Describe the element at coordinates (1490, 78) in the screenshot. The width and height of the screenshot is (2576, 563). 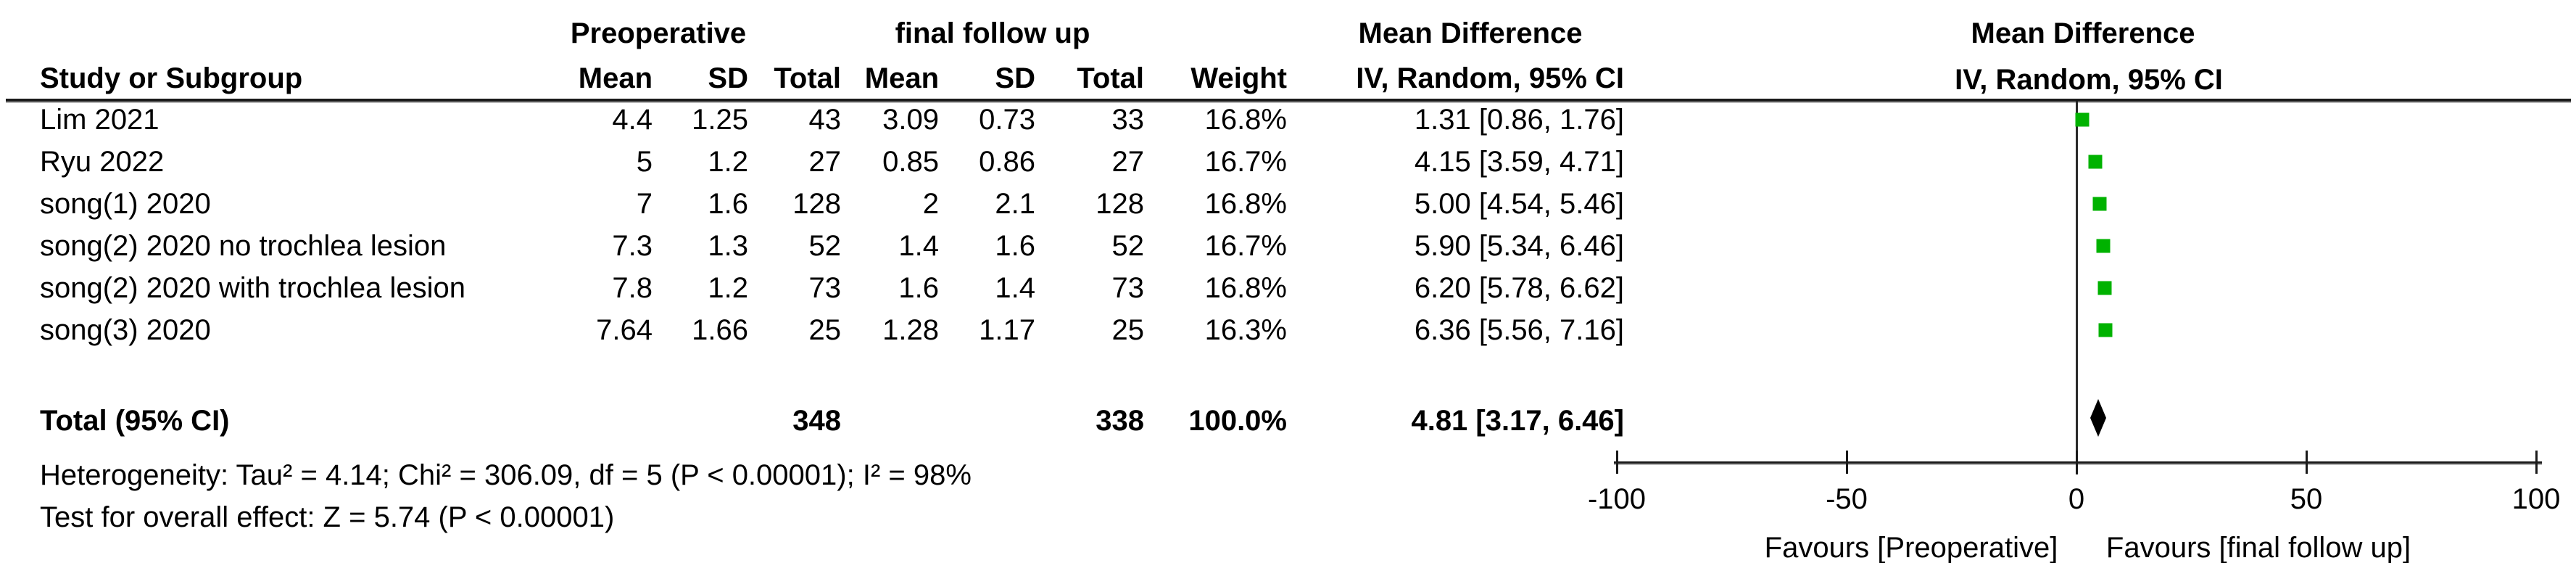
I see `col-header-md-ci: IV, Random, 95% CI` at that location.